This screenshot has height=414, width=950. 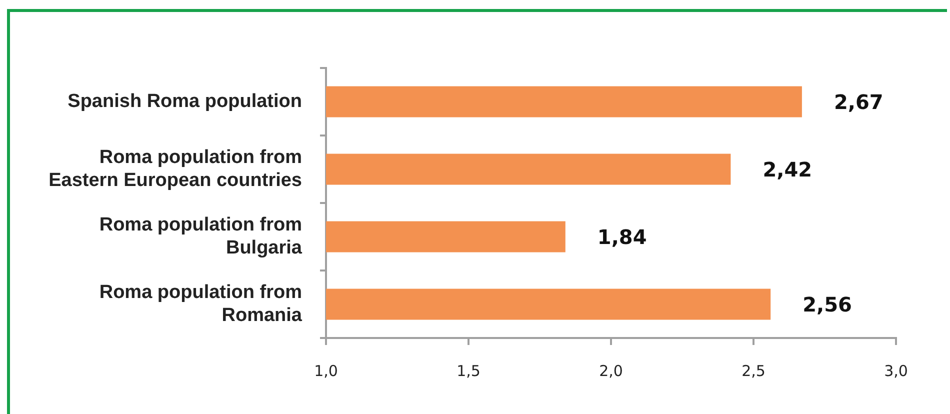 What do you see at coordinates (787, 169) in the screenshot?
I see `data-label: 2,42` at bounding box center [787, 169].